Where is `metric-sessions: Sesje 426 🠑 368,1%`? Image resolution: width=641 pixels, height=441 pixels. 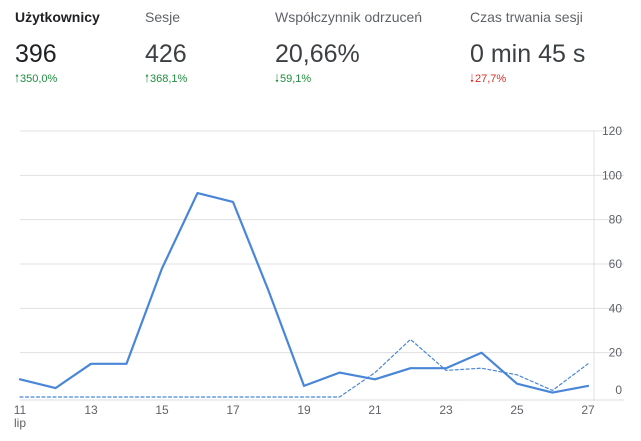
metric-sessions: Sesje 426 🠑 368,1% is located at coordinates (166, 46).